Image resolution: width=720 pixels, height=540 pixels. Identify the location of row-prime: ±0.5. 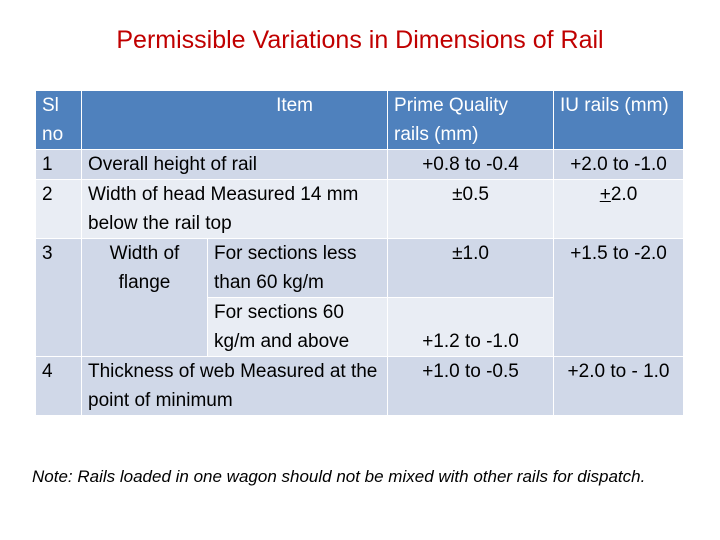
(471, 209).